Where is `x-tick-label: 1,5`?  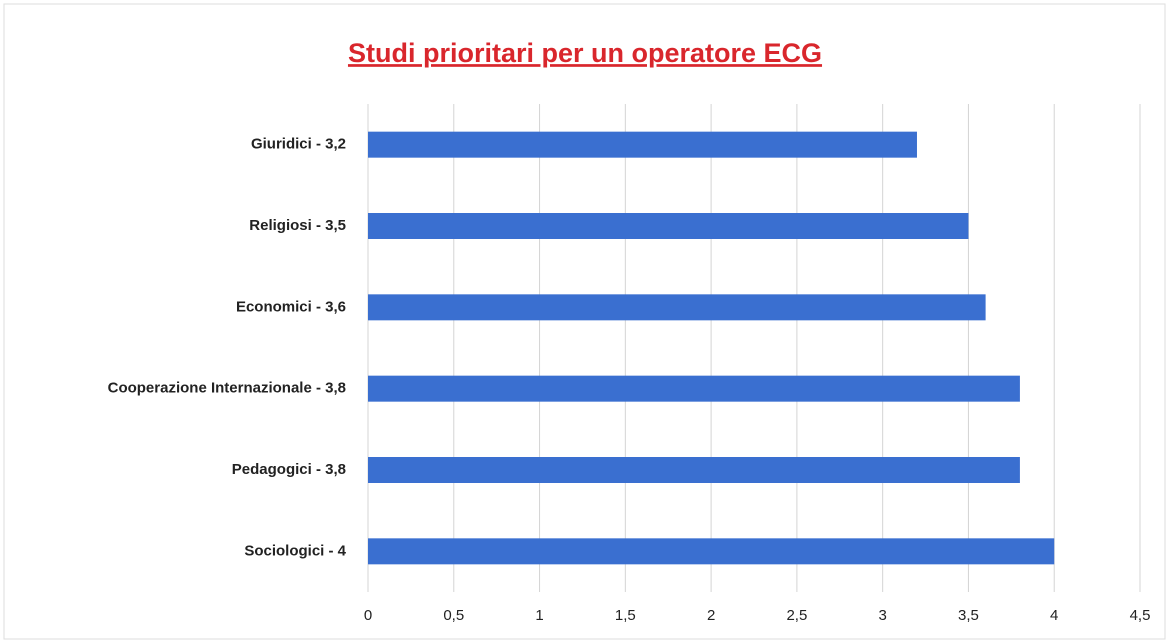 x-tick-label: 1,5 is located at coordinates (625, 615).